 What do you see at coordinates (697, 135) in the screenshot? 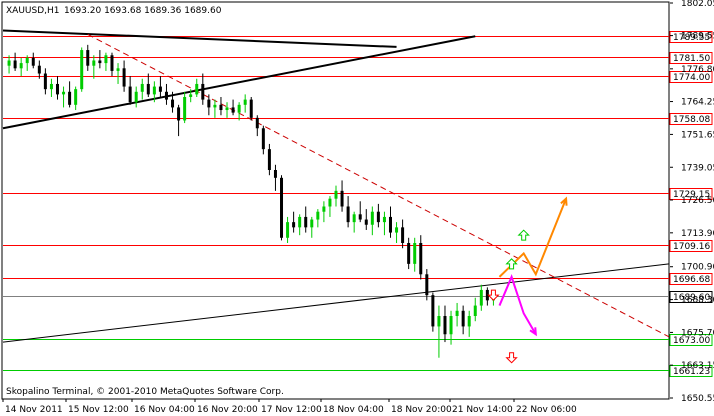
I see `y-tick-label: 1751.65` at bounding box center [697, 135].